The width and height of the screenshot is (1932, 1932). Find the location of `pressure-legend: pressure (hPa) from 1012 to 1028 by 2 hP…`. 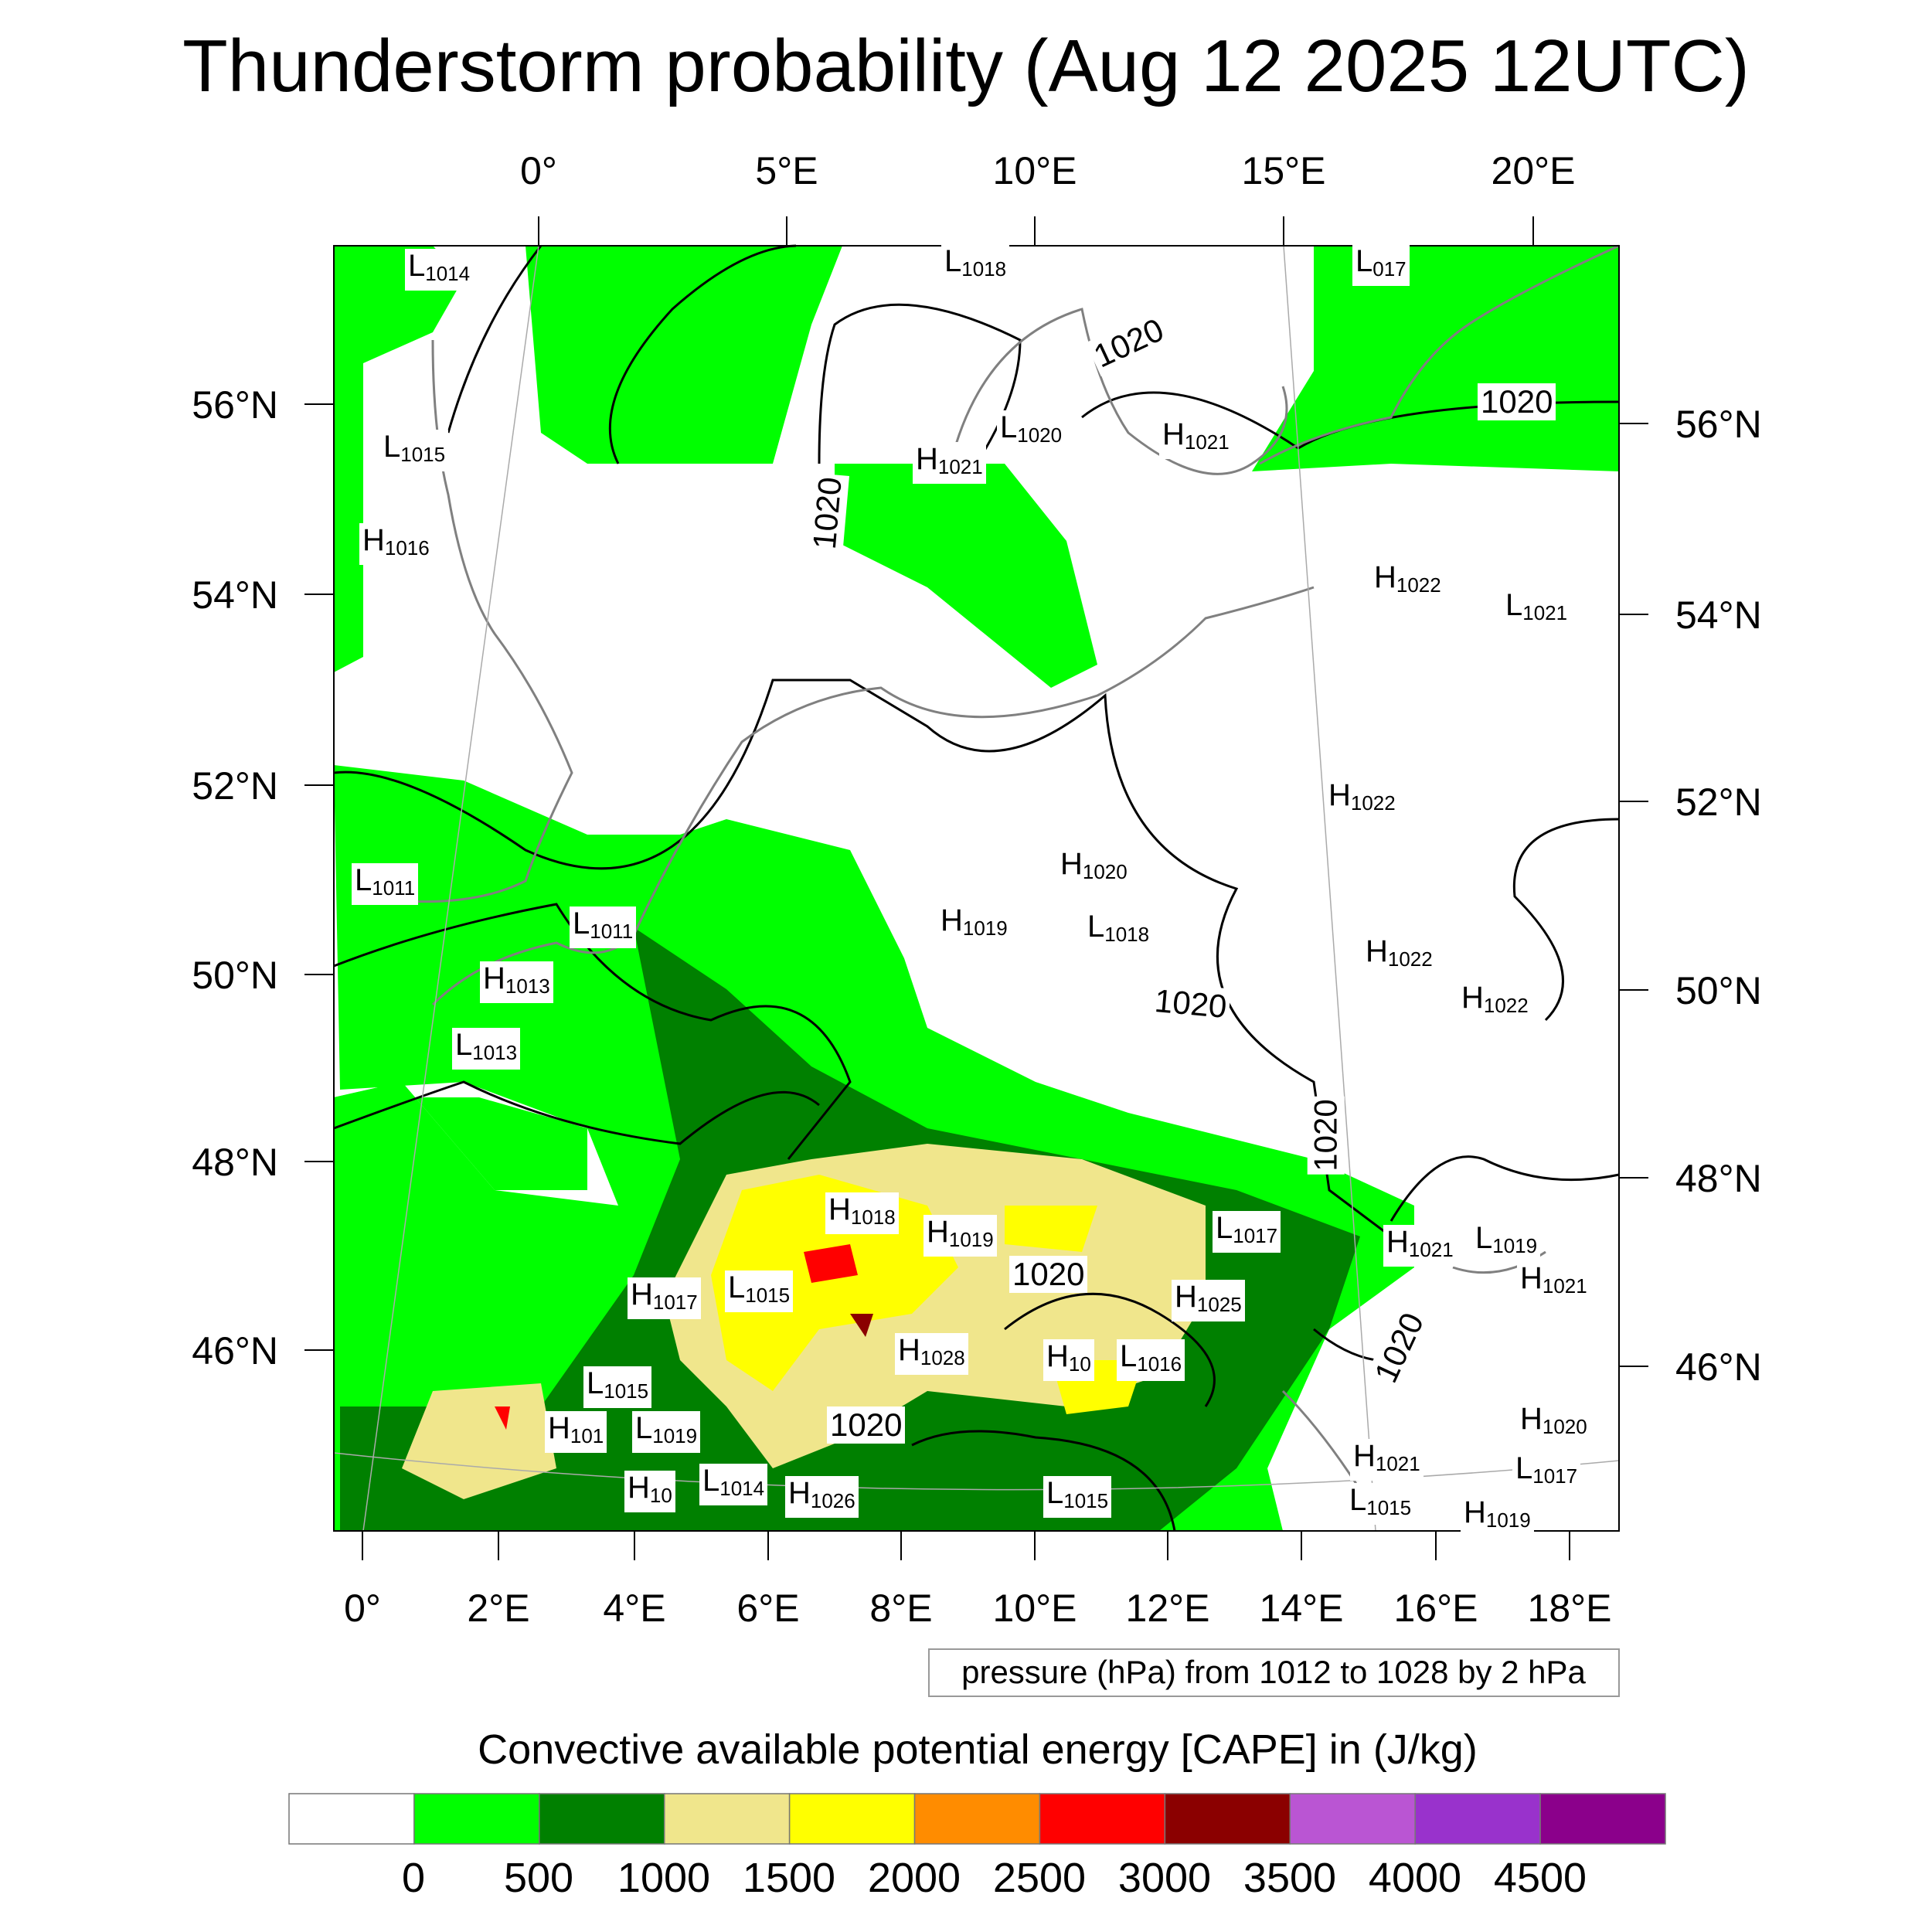

pressure-legend: pressure (hPa) from 1012 to 1028 by 2 hP… is located at coordinates (1274, 1672).